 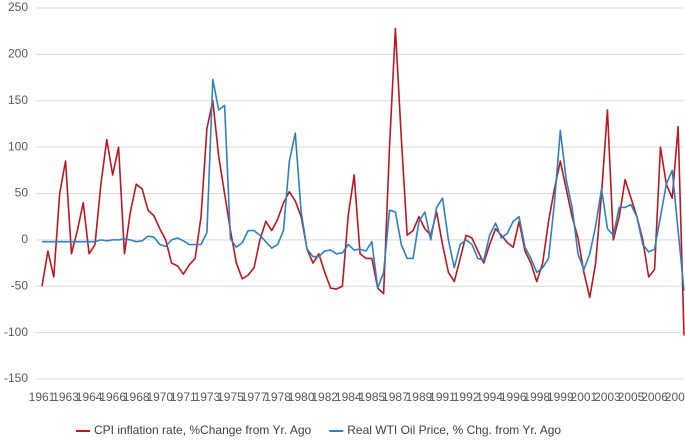 What do you see at coordinates (42, 397) in the screenshot?
I see `x-tick-label: 1961` at bounding box center [42, 397].